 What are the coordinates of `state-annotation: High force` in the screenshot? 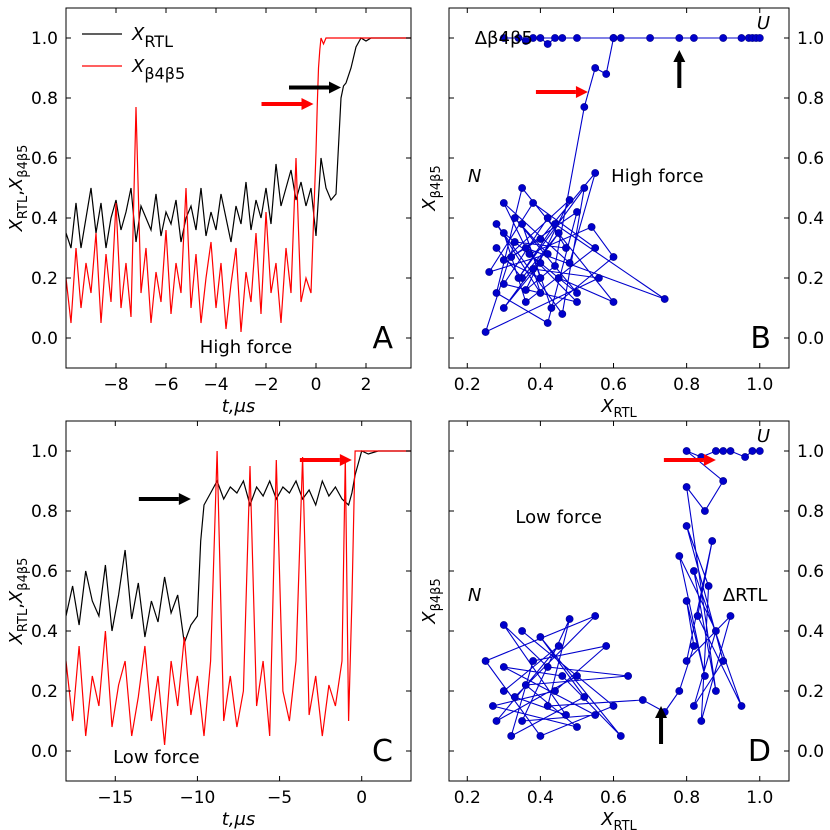 It's located at (657, 176).